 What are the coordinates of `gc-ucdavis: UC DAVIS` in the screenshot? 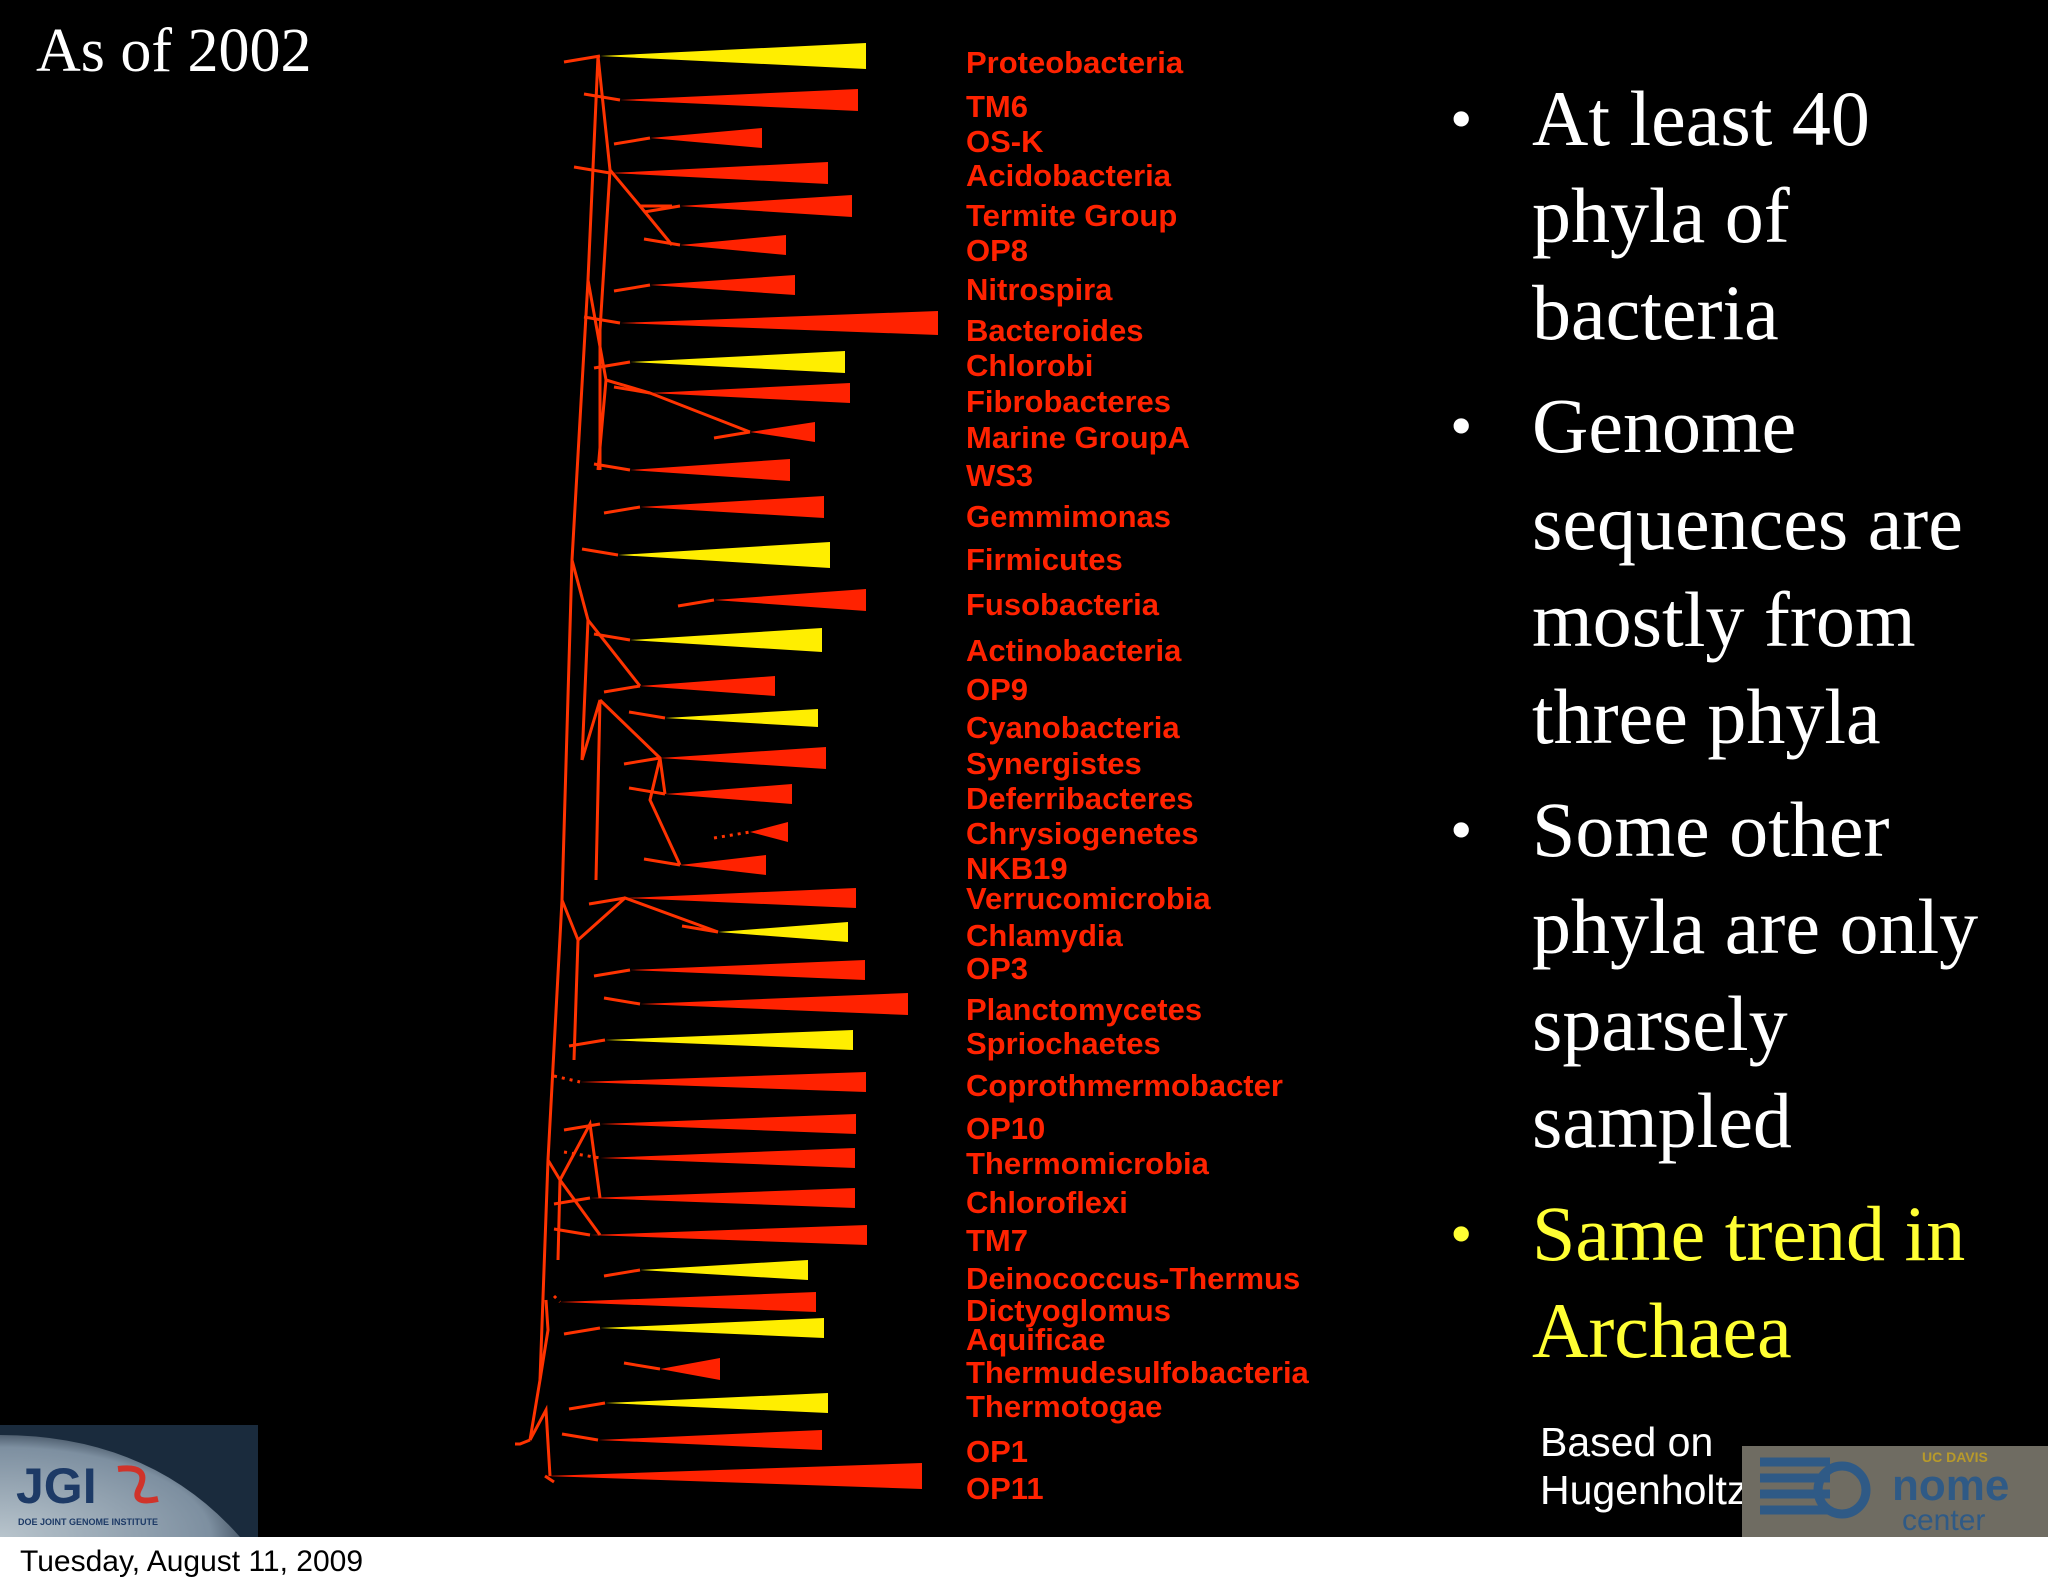 It's located at (1955, 1457).